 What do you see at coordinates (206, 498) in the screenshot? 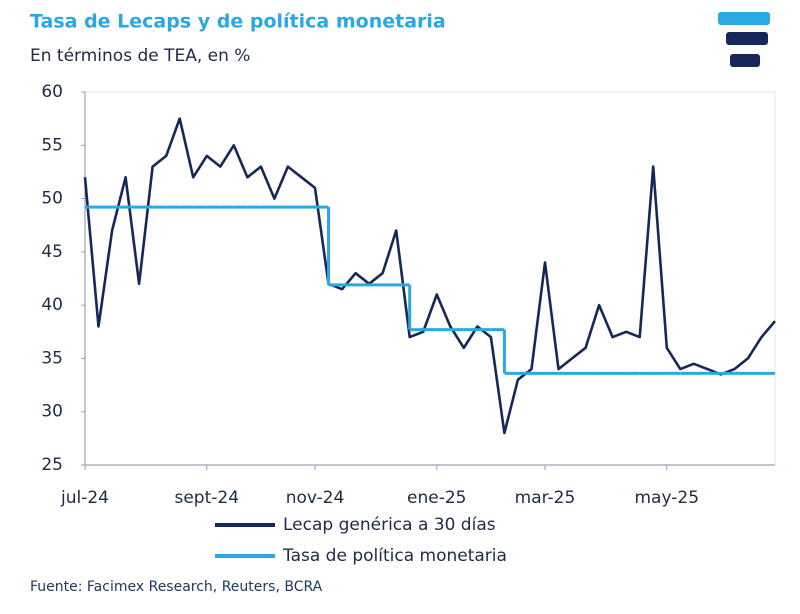
I see `x-tick-label: sept-24` at bounding box center [206, 498].